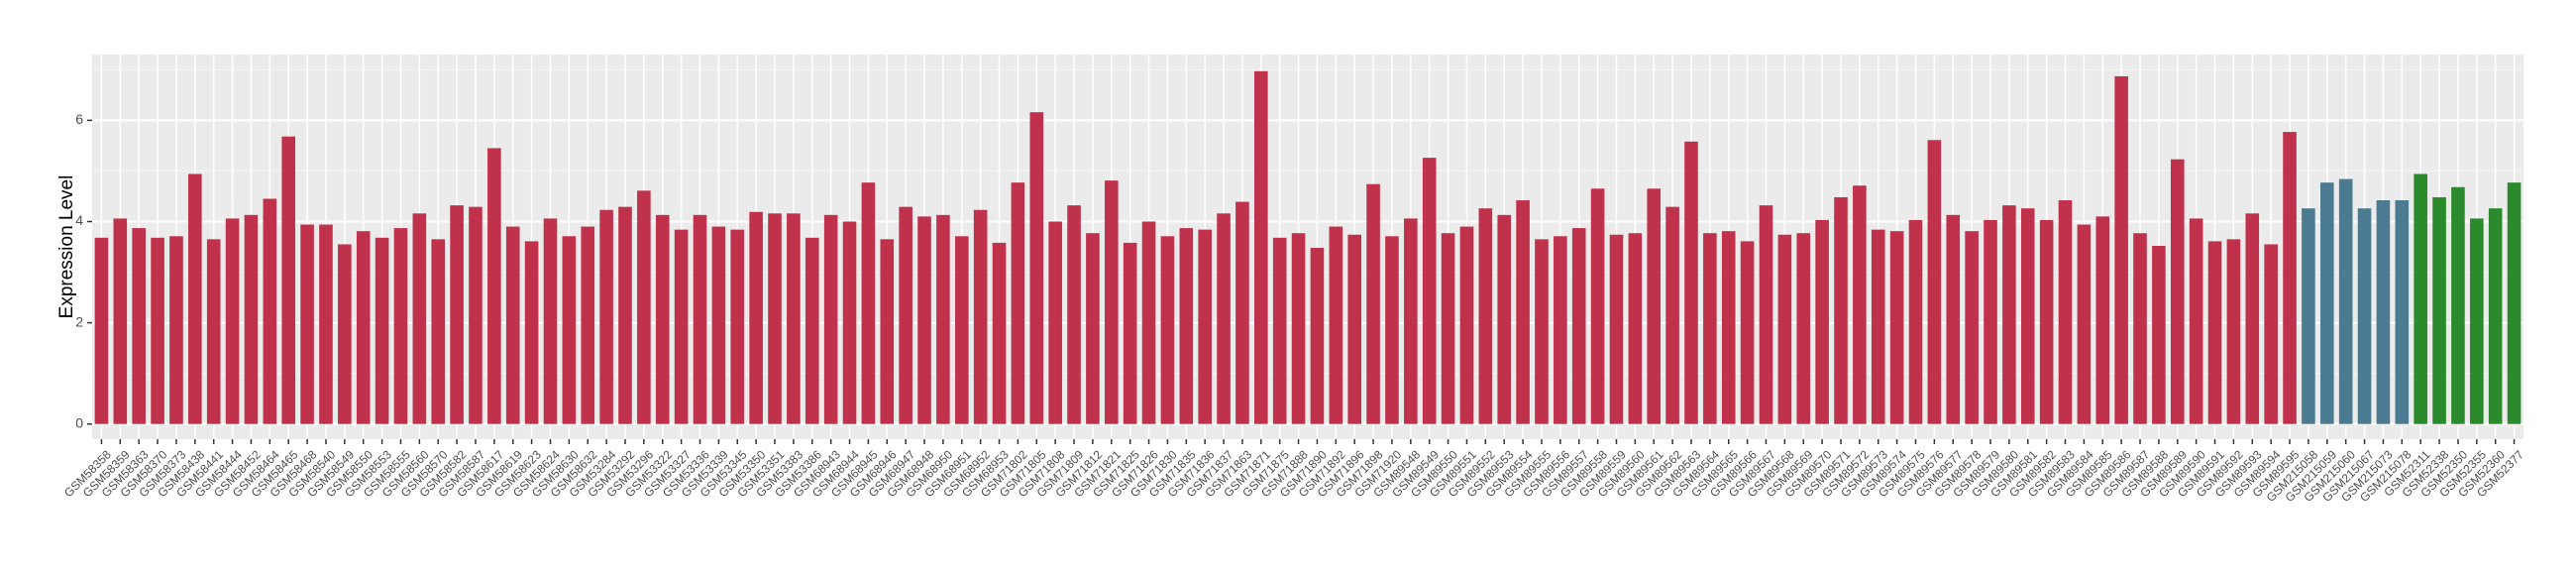  What do you see at coordinates (79, 119) in the screenshot?
I see `y-tick-label: 6` at bounding box center [79, 119].